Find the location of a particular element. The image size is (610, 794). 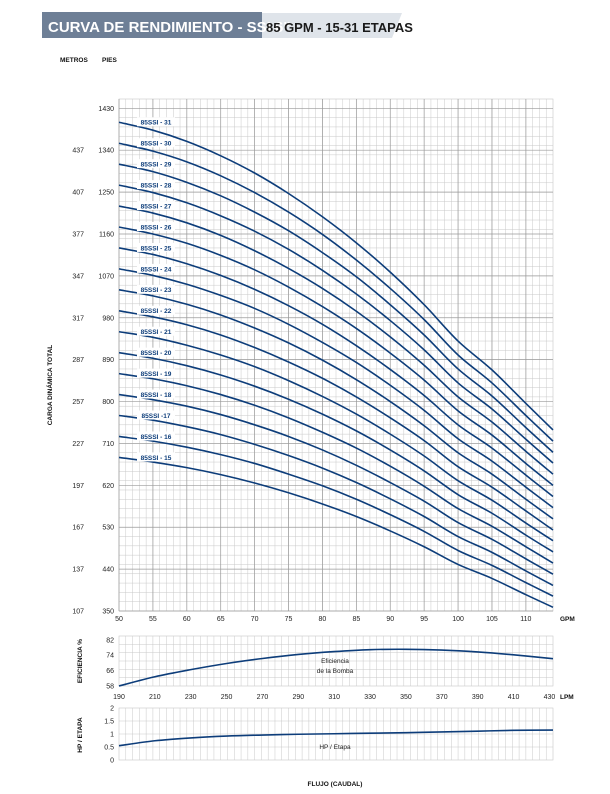

y-tick-label-metros: 107 is located at coordinates (78, 612).